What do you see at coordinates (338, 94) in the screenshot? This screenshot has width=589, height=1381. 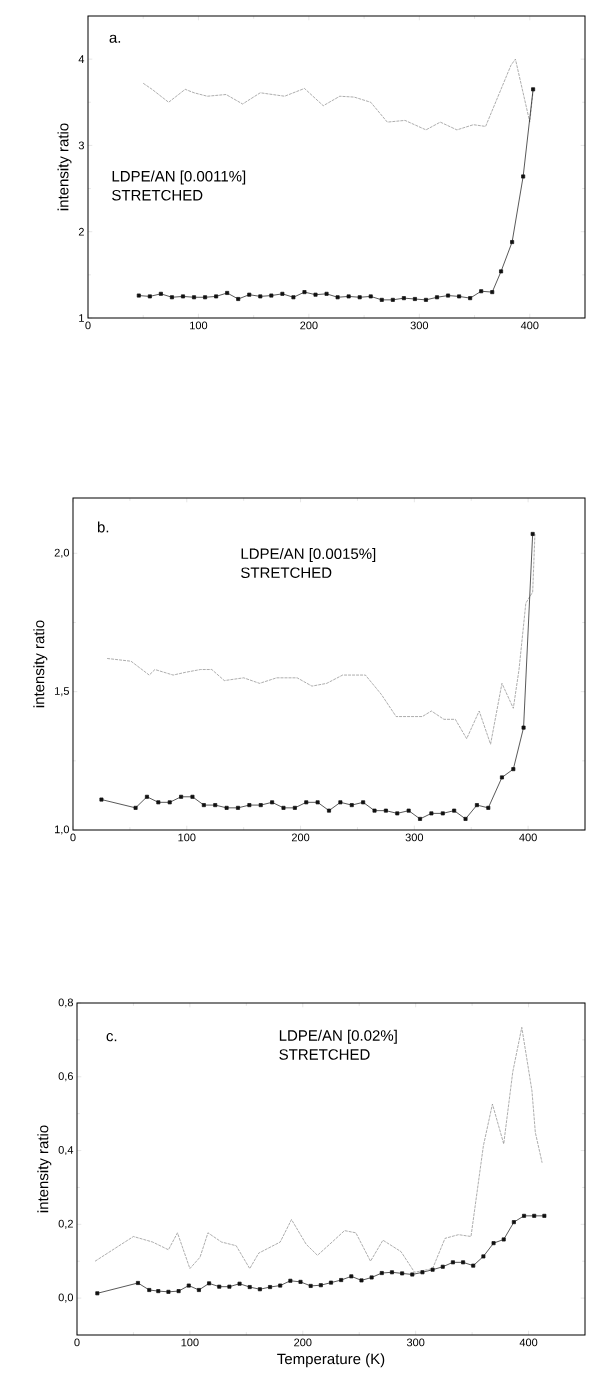 I see `line-series` at bounding box center [338, 94].